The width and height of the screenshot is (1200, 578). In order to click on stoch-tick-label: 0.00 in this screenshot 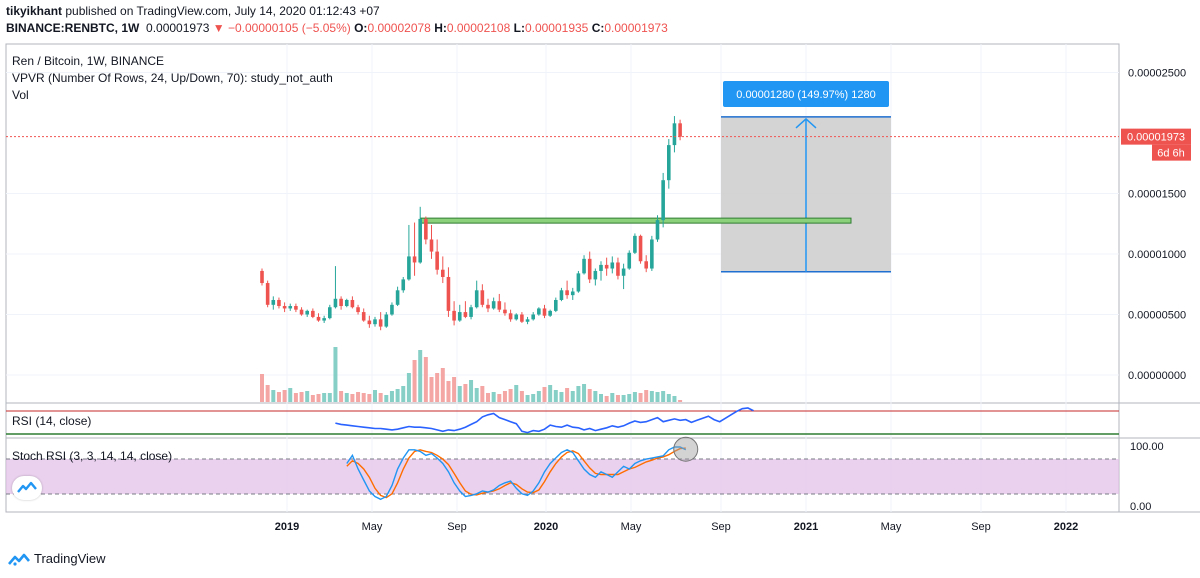, I will do `click(1140, 507)`.